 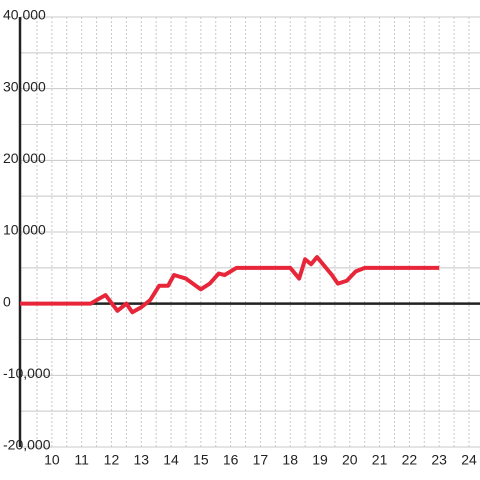 I want to click on x-tick-label: 20, so click(x=350, y=460).